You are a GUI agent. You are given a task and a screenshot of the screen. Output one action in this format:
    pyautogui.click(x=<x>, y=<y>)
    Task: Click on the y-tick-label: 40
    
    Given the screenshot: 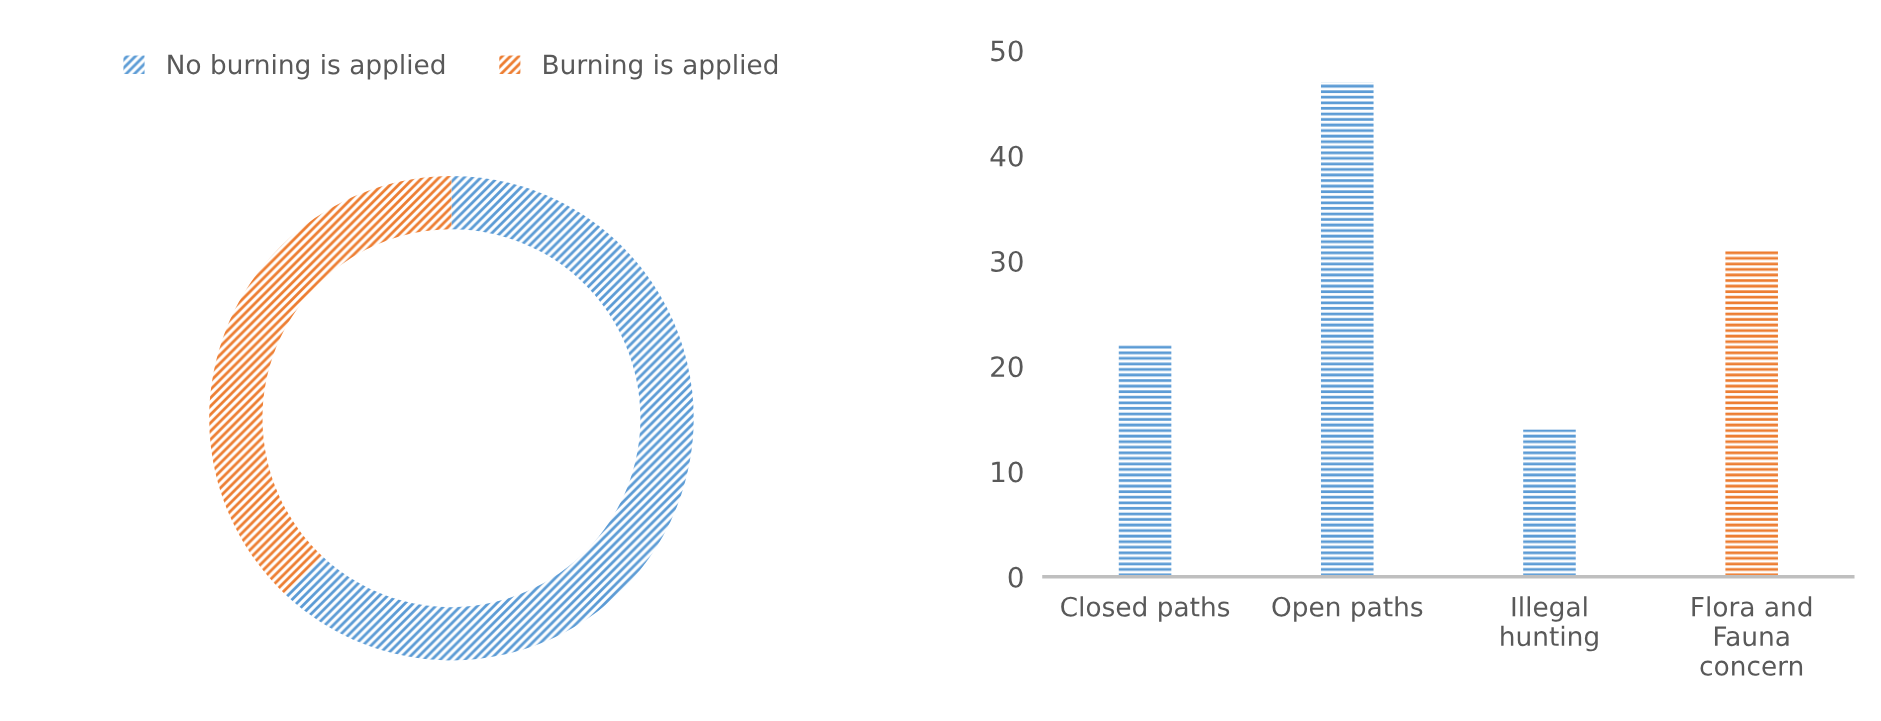 What is the action you would take?
    pyautogui.click(x=1006, y=156)
    